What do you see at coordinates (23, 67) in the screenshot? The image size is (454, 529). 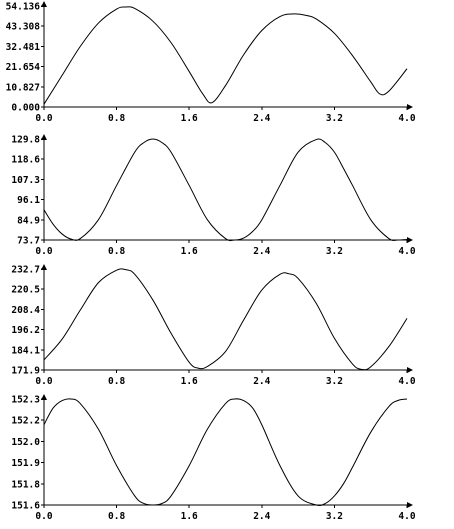 I see `y-tick-label: 21.654` at bounding box center [23, 67].